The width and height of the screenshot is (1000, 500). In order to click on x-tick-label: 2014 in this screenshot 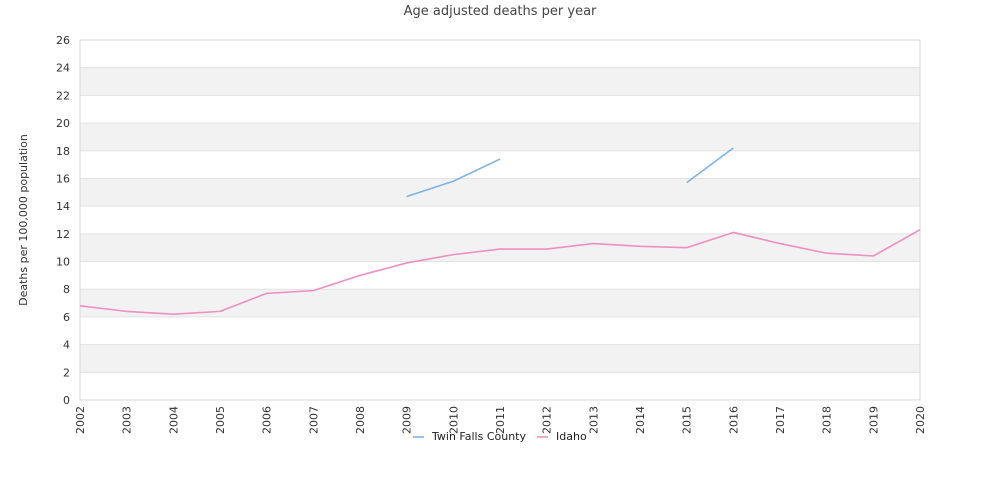, I will do `click(640, 420)`.